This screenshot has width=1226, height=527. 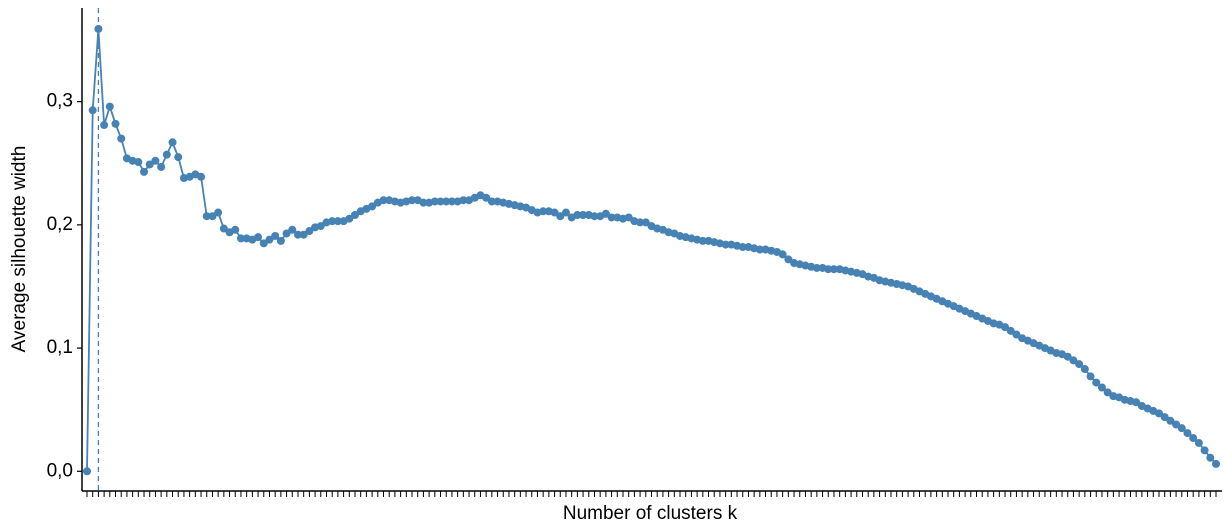 What do you see at coordinates (60, 470) in the screenshot?
I see `y-tick-label: 0,0` at bounding box center [60, 470].